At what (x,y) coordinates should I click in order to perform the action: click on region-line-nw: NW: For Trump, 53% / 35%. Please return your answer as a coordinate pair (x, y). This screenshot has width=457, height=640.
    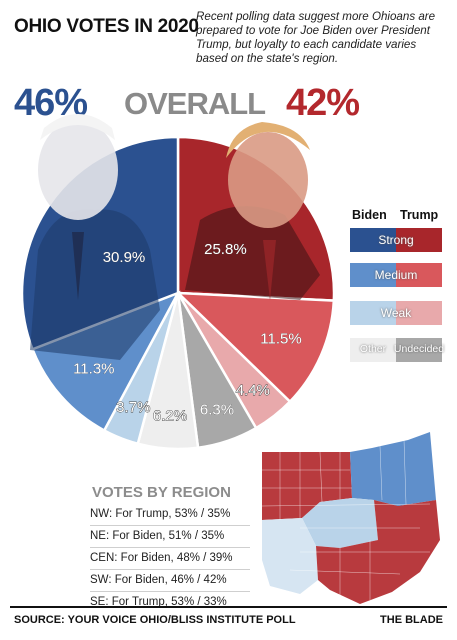
    Looking at the image, I should click on (170, 517).